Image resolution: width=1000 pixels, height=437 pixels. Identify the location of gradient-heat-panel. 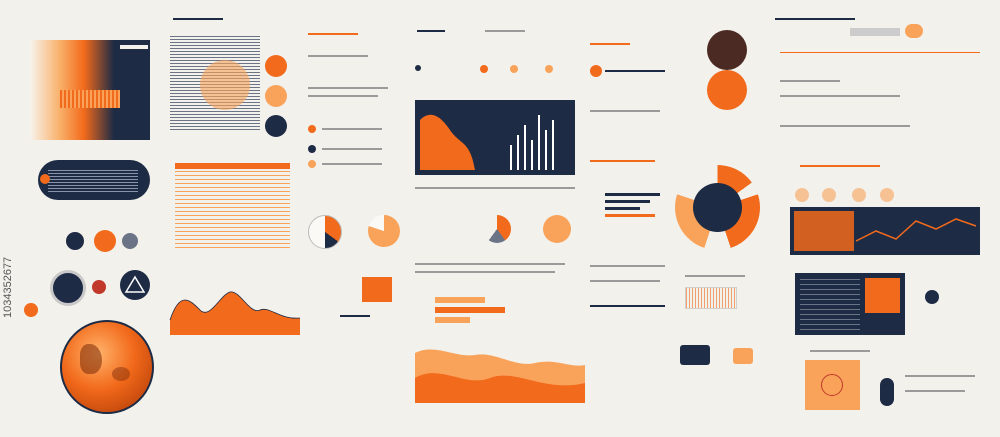
(90, 90).